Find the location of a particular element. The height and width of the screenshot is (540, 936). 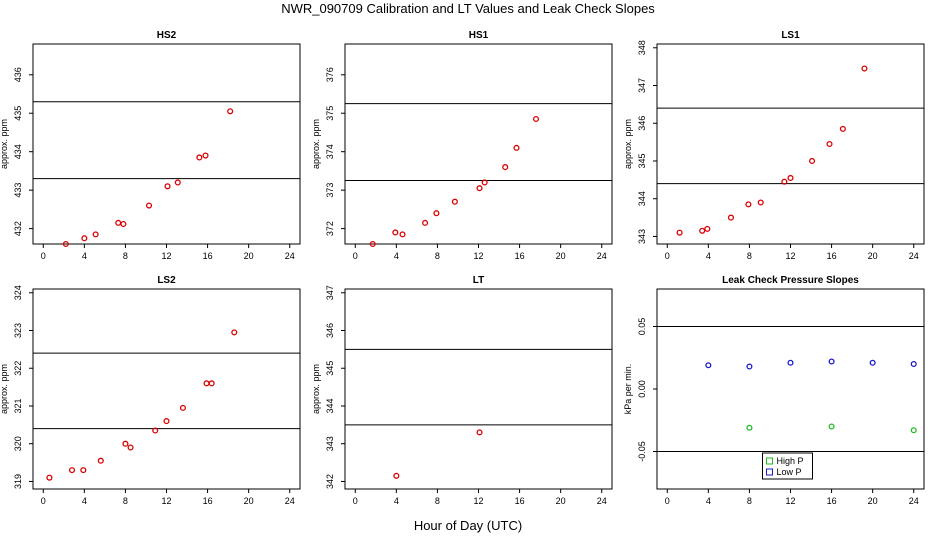

panel-4-frame is located at coordinates (166, 389).